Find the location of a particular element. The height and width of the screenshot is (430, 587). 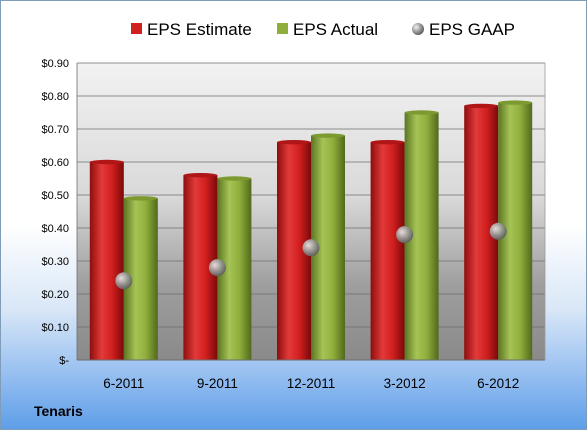

legend: EPS Estimate EPS Actual EPS GAAP is located at coordinates (323, 29).